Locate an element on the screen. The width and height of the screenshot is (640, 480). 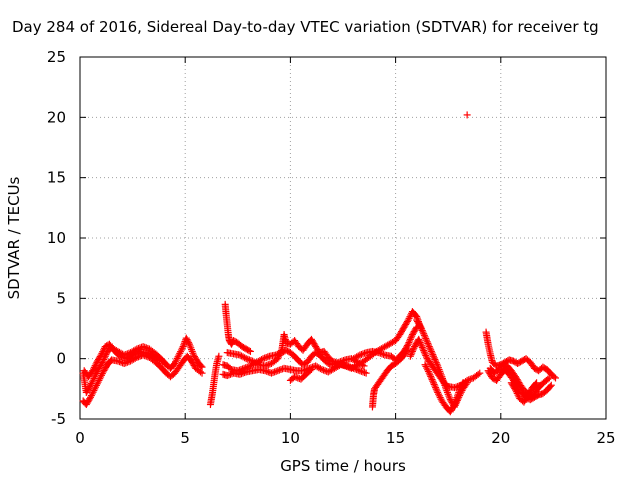
x-tick-label: 0 is located at coordinates (80, 438).